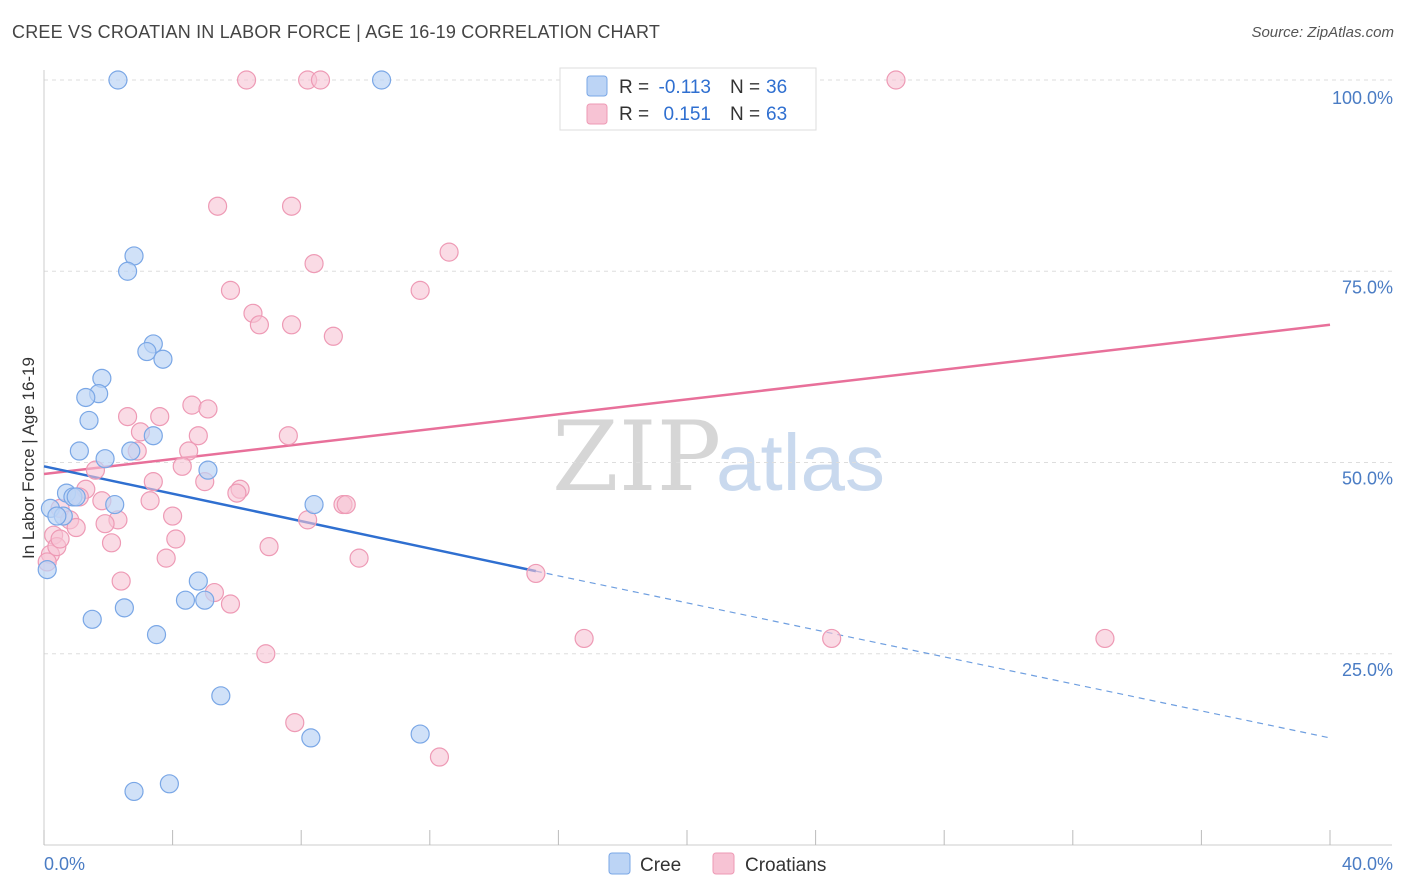 This screenshot has width=1406, height=892. I want to click on bottom-legend-label-cree: Cree, so click(660, 865).